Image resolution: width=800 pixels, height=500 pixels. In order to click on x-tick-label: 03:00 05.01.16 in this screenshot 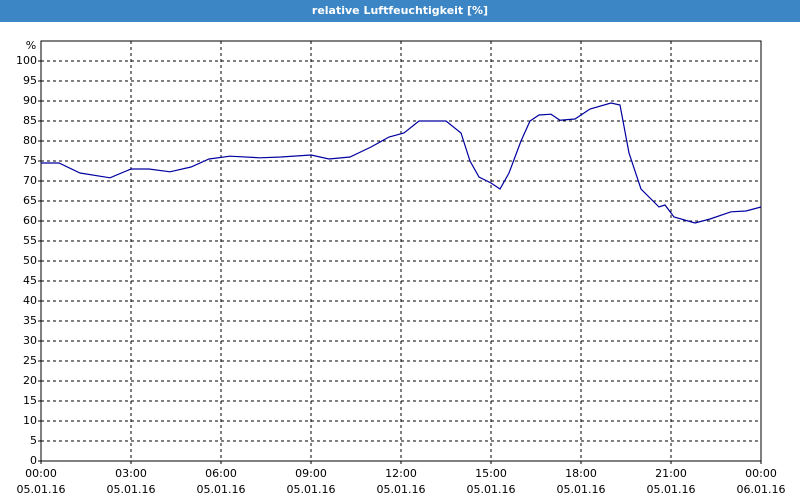, I will do `click(131, 481)`.